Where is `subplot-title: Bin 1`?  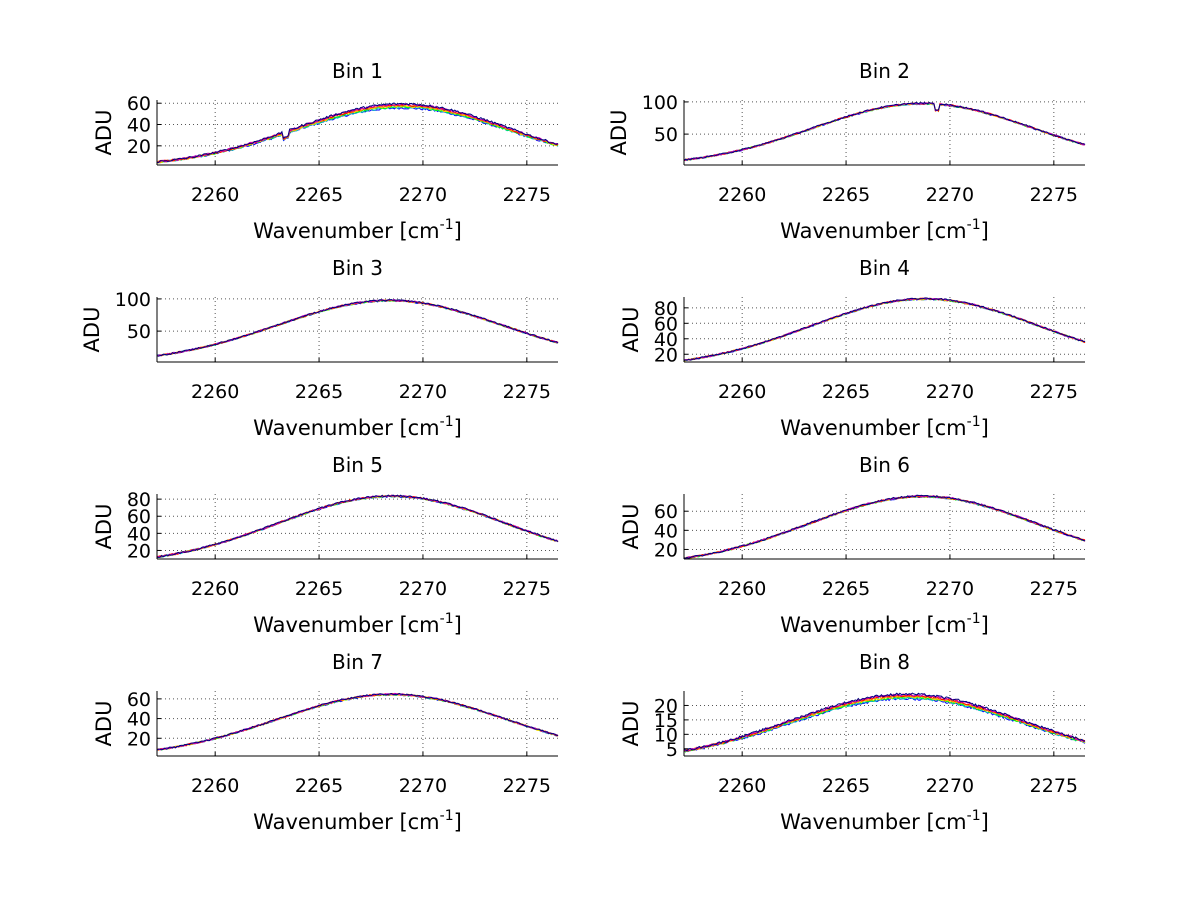 subplot-title: Bin 1 is located at coordinates (357, 71).